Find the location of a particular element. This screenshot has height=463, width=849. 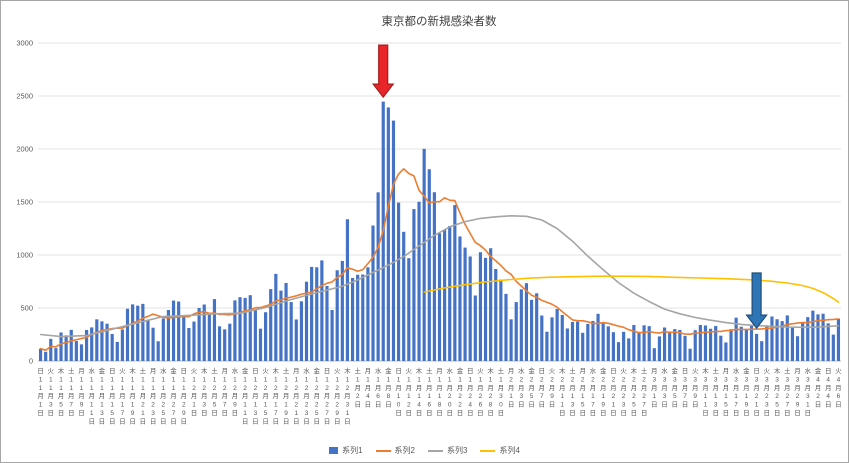

chart-title: 東京都の新規感染者数 is located at coordinates (439, 21).